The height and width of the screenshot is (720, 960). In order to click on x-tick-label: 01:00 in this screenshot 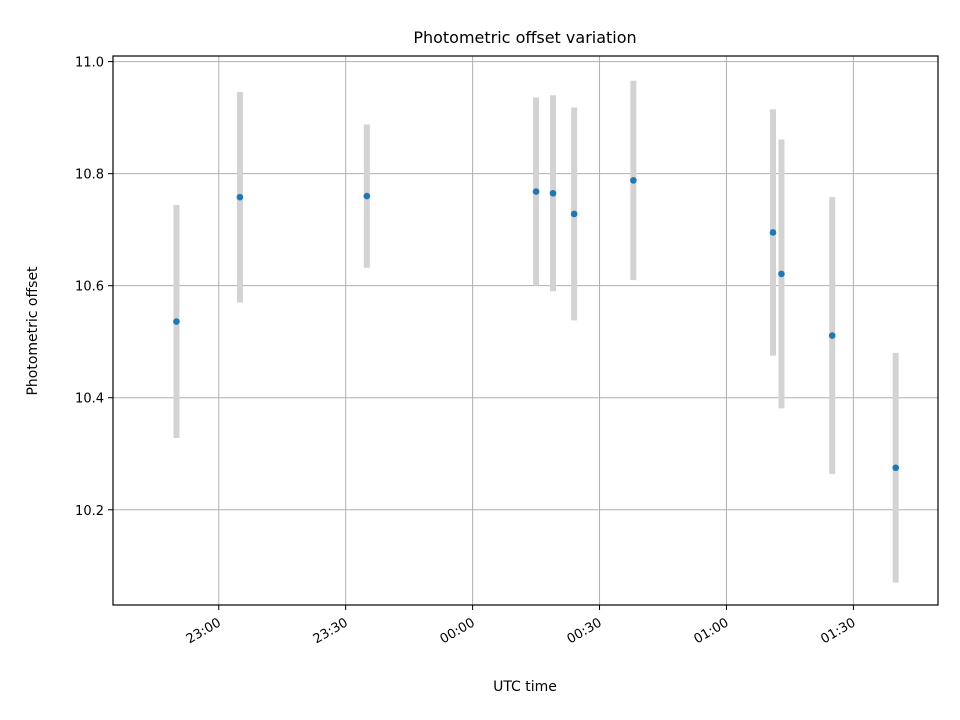, I will do `click(712, 631)`.